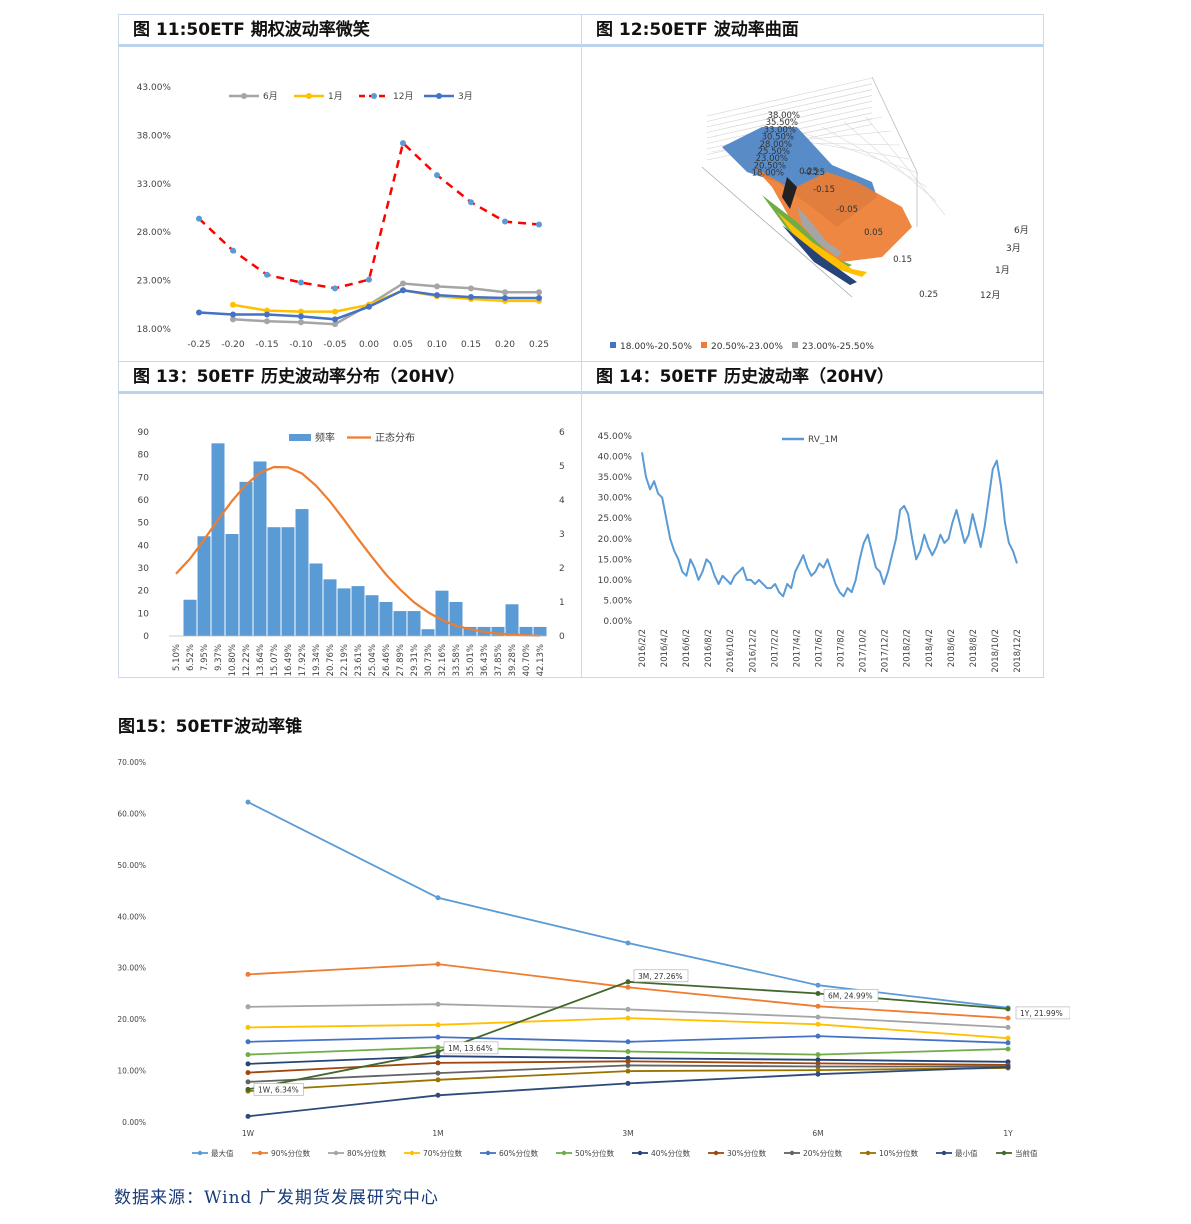  What do you see at coordinates (780, 130) in the screenshot?
I see `fig12-z-tick: 33.00%` at bounding box center [780, 130].